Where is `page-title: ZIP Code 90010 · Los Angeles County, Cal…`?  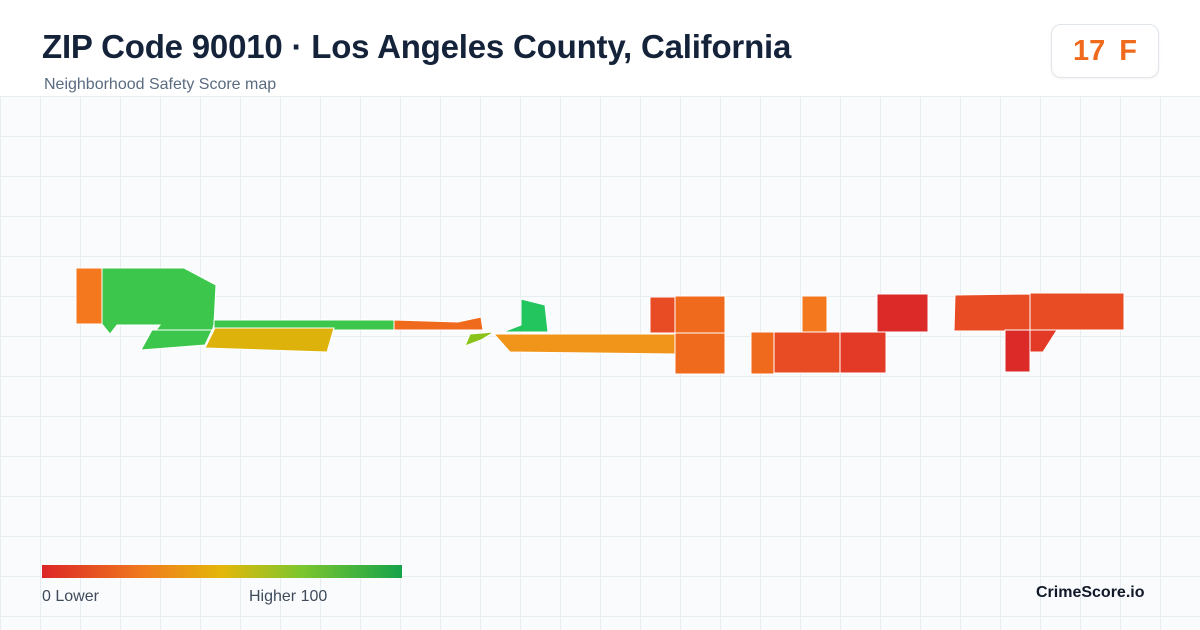
page-title: ZIP Code 90010 · Los Angeles County, Cal… is located at coordinates (417, 46).